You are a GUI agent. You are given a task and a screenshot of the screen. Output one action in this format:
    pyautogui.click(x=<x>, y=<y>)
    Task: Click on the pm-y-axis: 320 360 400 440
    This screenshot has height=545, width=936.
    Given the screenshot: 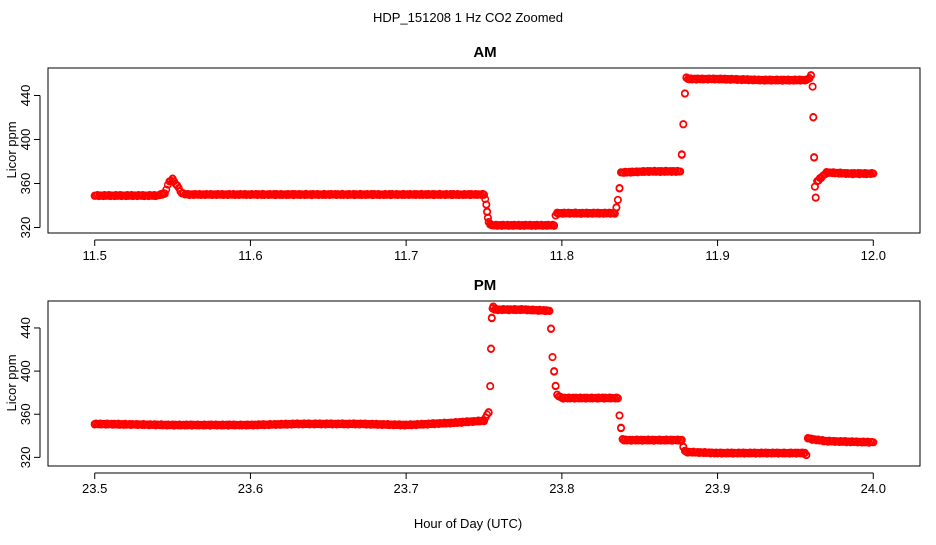 What is the action you would take?
    pyautogui.click(x=29, y=393)
    